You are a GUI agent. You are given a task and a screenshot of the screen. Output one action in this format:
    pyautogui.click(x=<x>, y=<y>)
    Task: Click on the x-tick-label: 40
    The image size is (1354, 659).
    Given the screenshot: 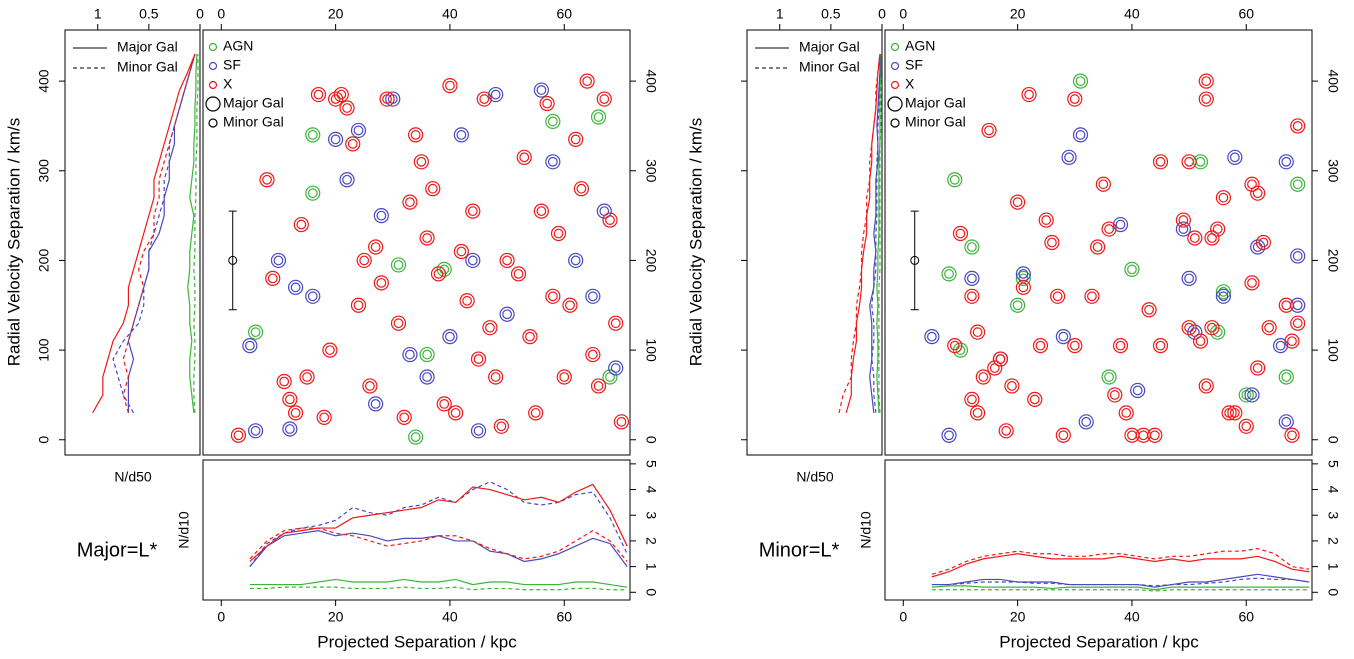 What is the action you would take?
    pyautogui.click(x=1132, y=617)
    